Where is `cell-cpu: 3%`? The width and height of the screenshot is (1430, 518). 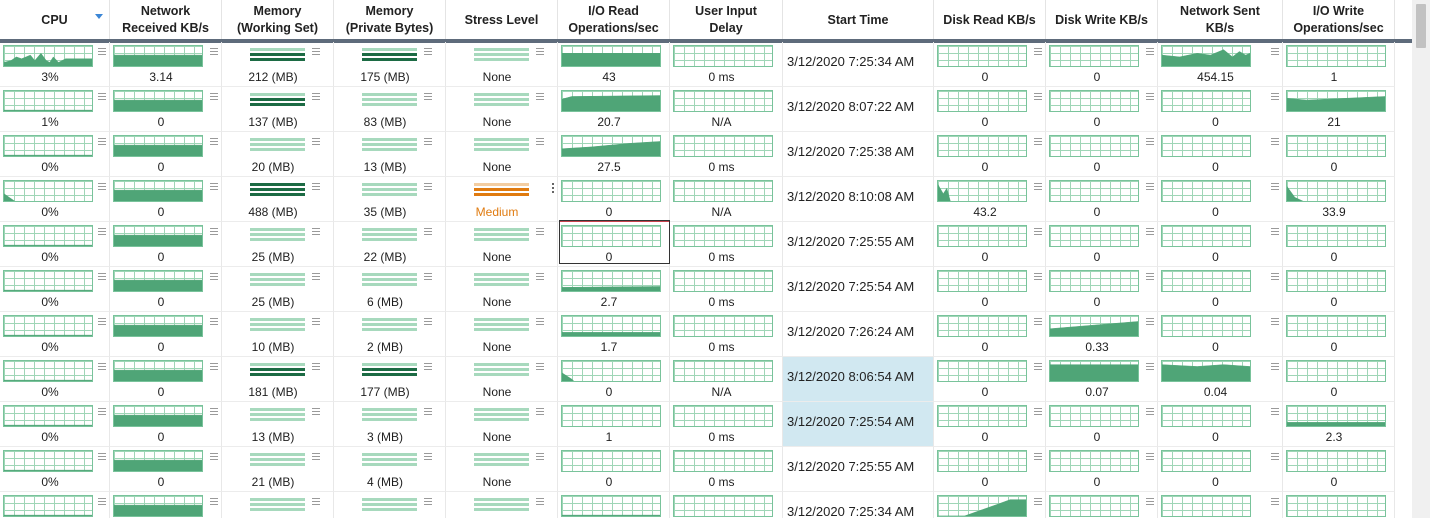
cell-cpu: 3% is located at coordinates (55, 64).